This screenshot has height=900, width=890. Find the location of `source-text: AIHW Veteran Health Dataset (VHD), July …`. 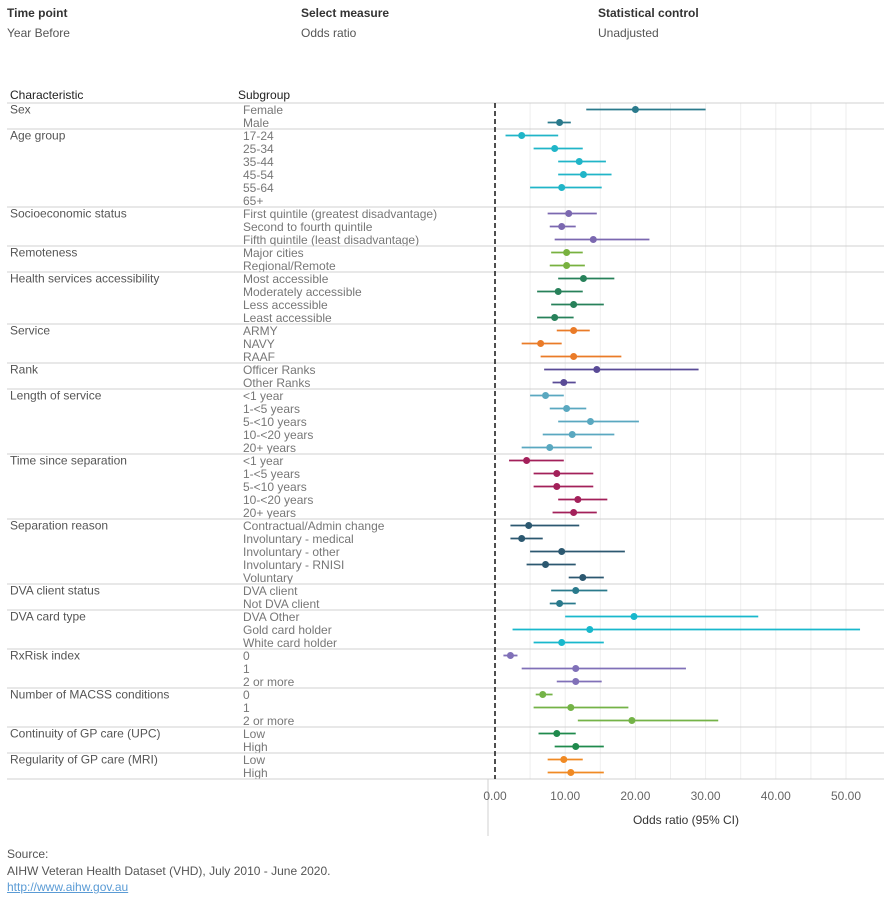

source-text: AIHW Veteran Health Dataset (VHD), July … is located at coordinates (169, 871).